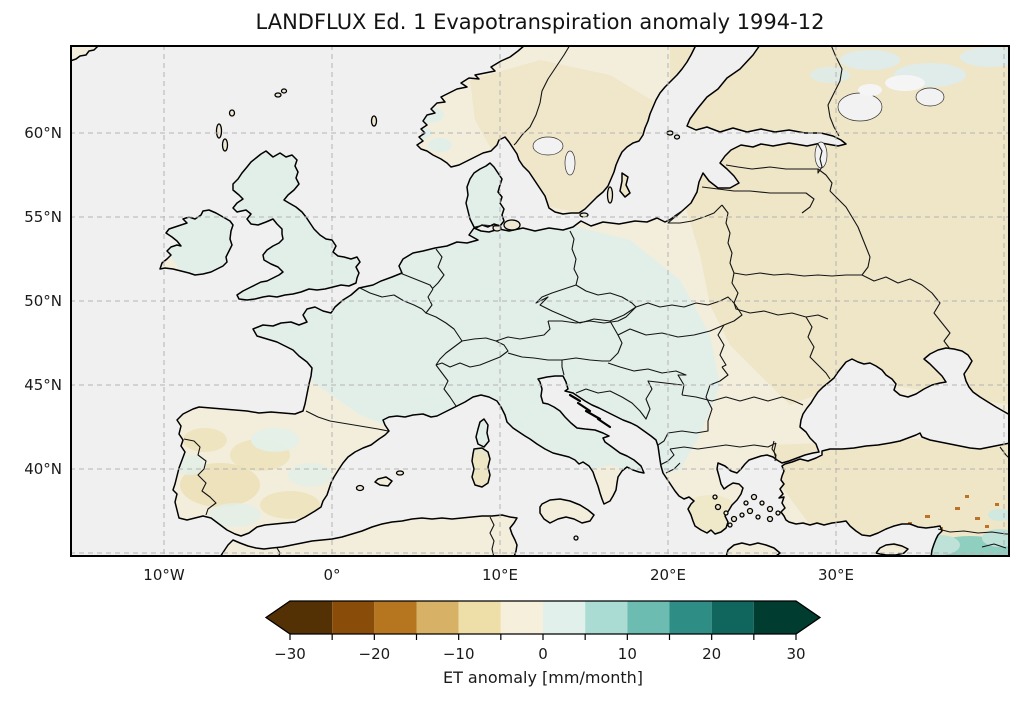 This screenshot has width=1022, height=710. I want to click on colorbar-label: ET anomaly [mm/month], so click(543, 677).